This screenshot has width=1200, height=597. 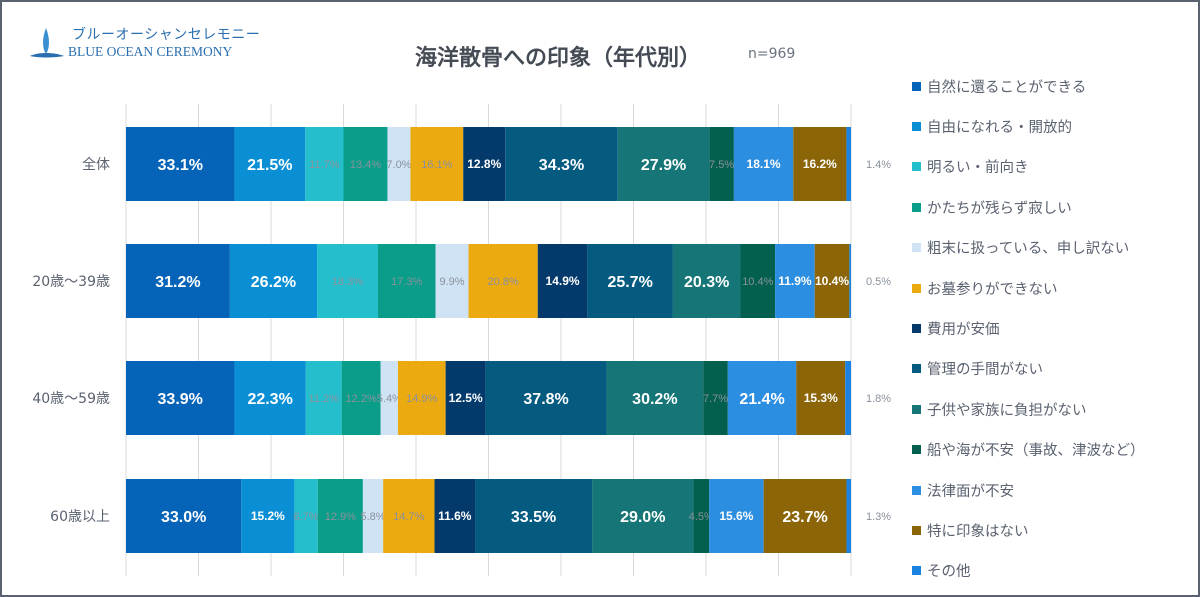 I want to click on data-label: 17.3%, so click(x=406, y=282).